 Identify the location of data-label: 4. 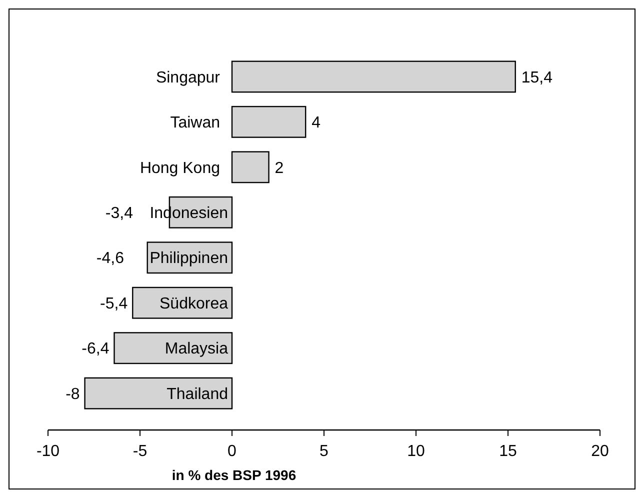
(316, 123).